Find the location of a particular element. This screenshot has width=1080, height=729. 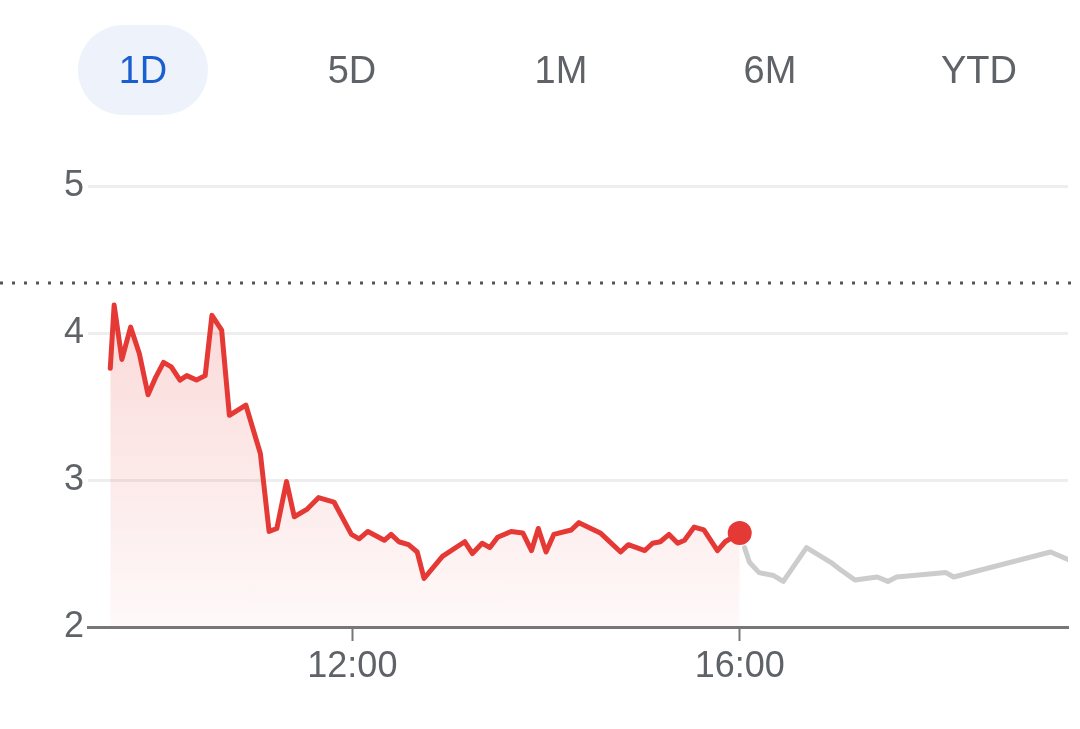

x-tick-label: 16:00 is located at coordinates (739, 664).